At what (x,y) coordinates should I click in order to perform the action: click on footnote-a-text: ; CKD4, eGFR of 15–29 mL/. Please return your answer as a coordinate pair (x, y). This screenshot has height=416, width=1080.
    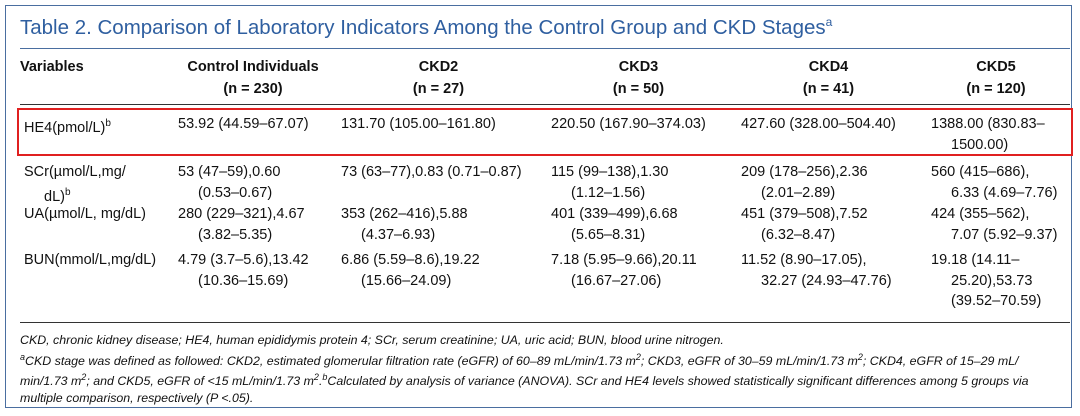
    Looking at the image, I should click on (940, 360).